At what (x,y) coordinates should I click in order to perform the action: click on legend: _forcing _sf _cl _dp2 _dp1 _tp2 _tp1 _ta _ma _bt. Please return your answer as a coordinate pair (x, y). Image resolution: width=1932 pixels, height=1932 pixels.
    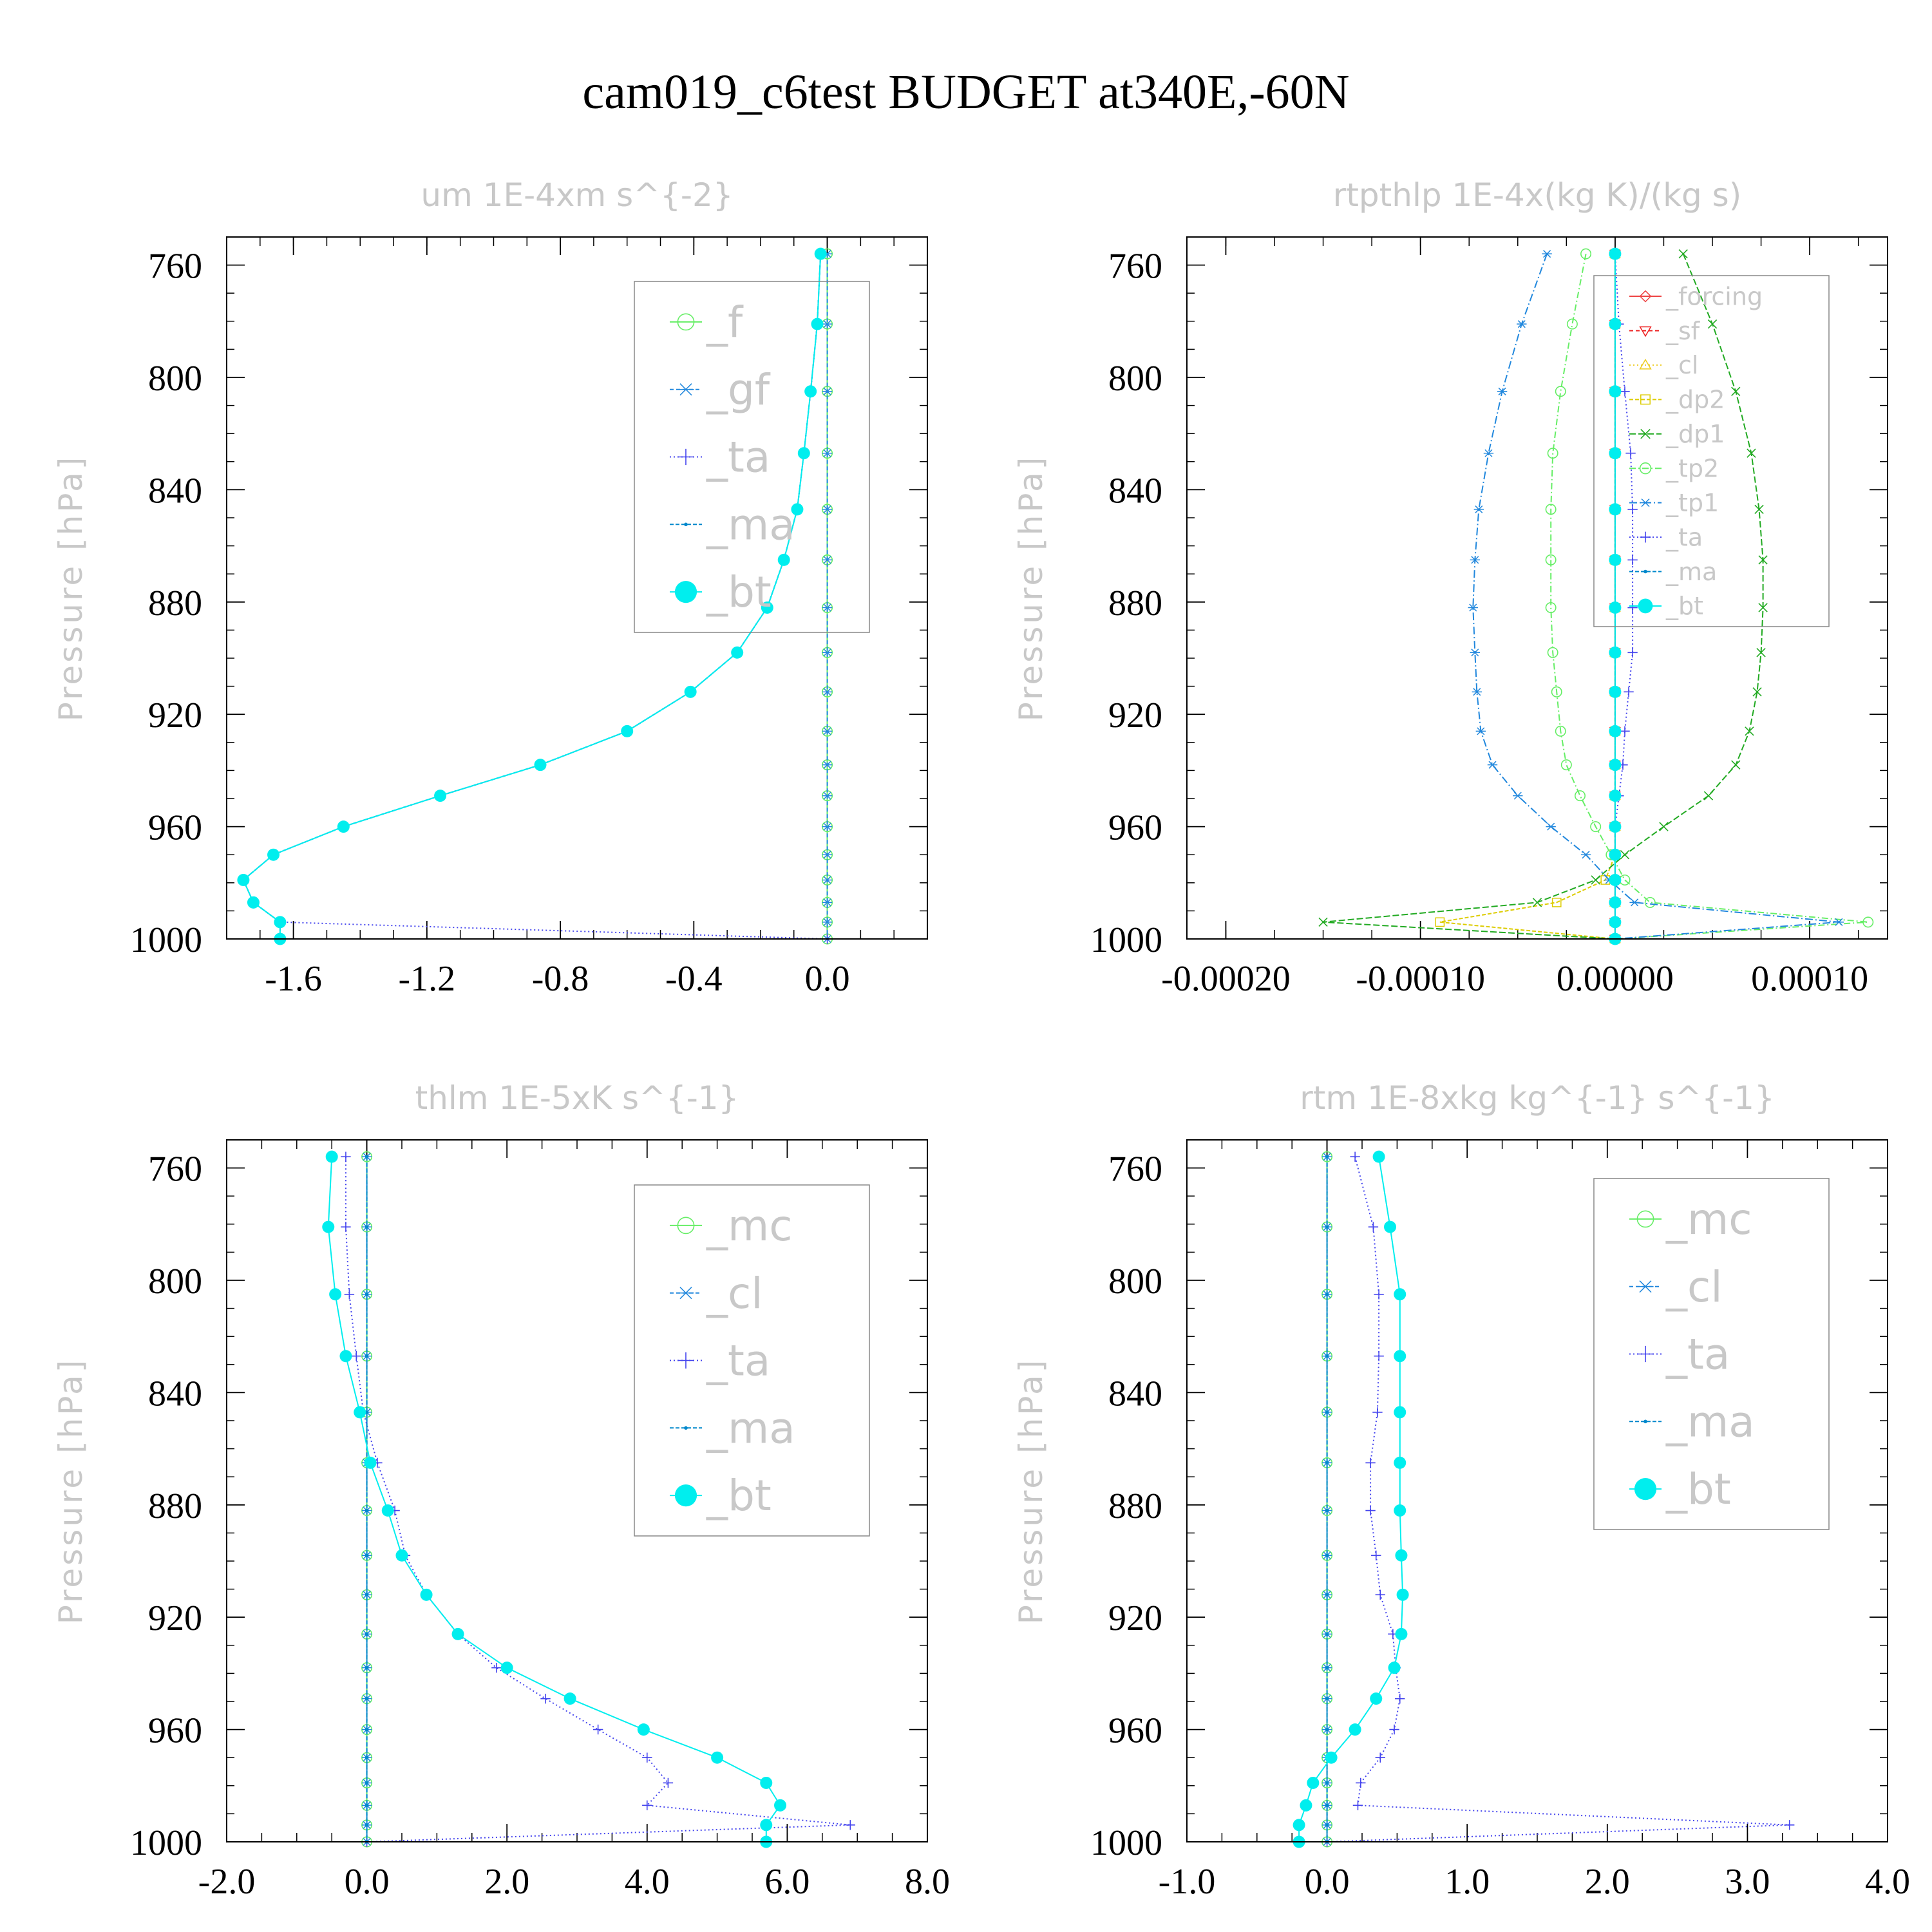
    Looking at the image, I should click on (1711, 451).